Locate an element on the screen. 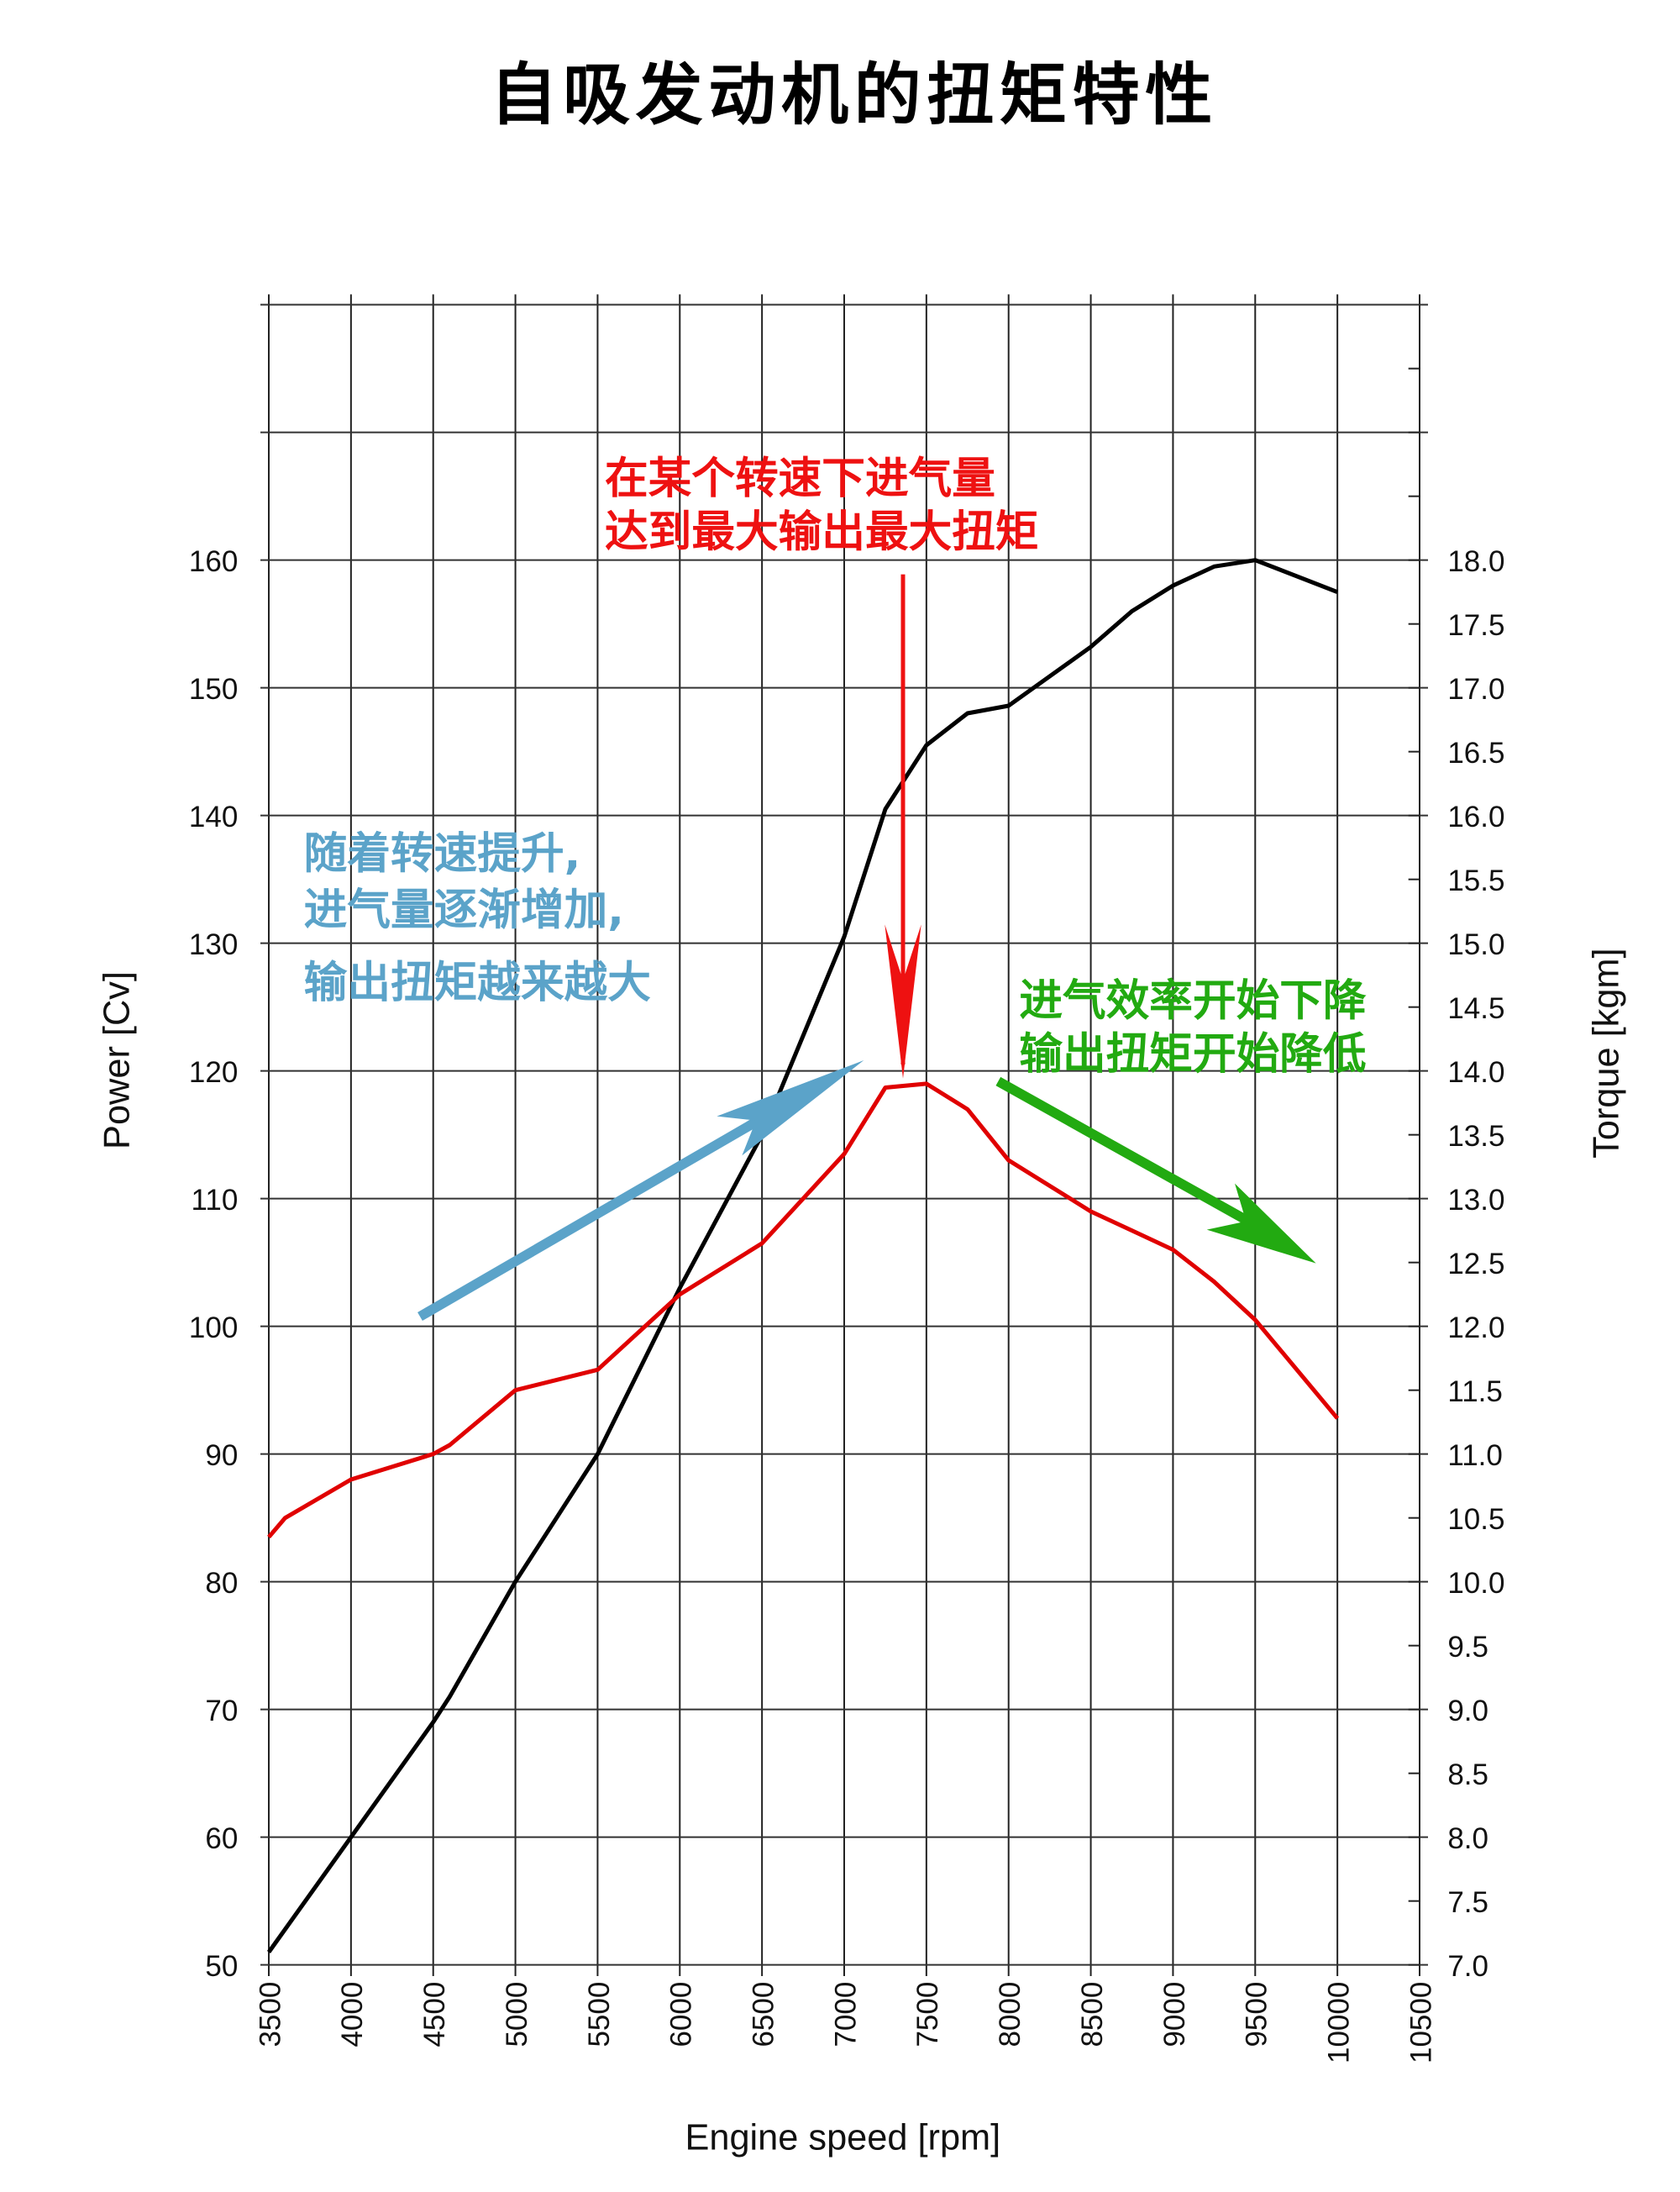 The image size is (1680, 2192). x-axis-label: Engine speed [rpm] is located at coordinates (842, 2138).